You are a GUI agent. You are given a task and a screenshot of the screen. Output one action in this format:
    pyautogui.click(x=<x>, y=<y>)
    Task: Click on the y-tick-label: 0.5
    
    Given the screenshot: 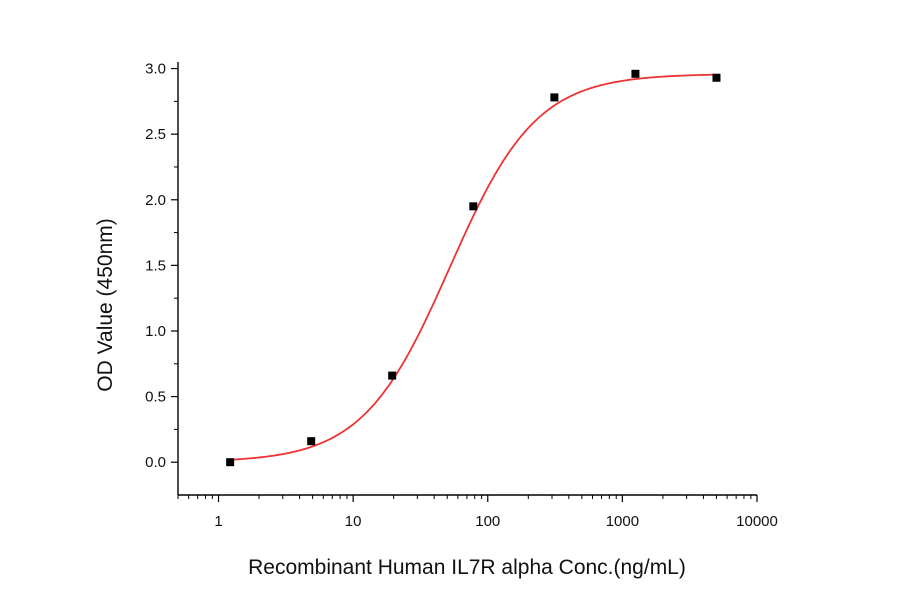 What is the action you would take?
    pyautogui.click(x=155, y=397)
    